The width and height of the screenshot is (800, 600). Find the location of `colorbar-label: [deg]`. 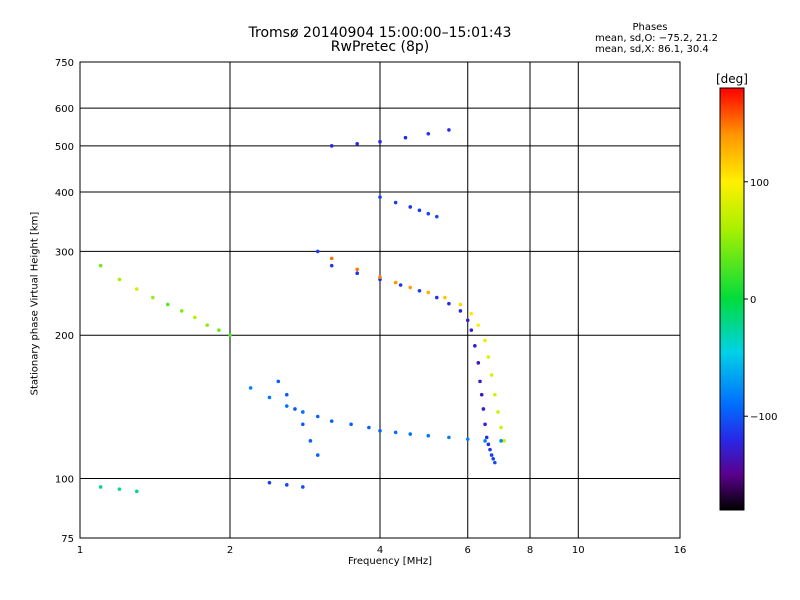

colorbar-label: [deg] is located at coordinates (732, 79).